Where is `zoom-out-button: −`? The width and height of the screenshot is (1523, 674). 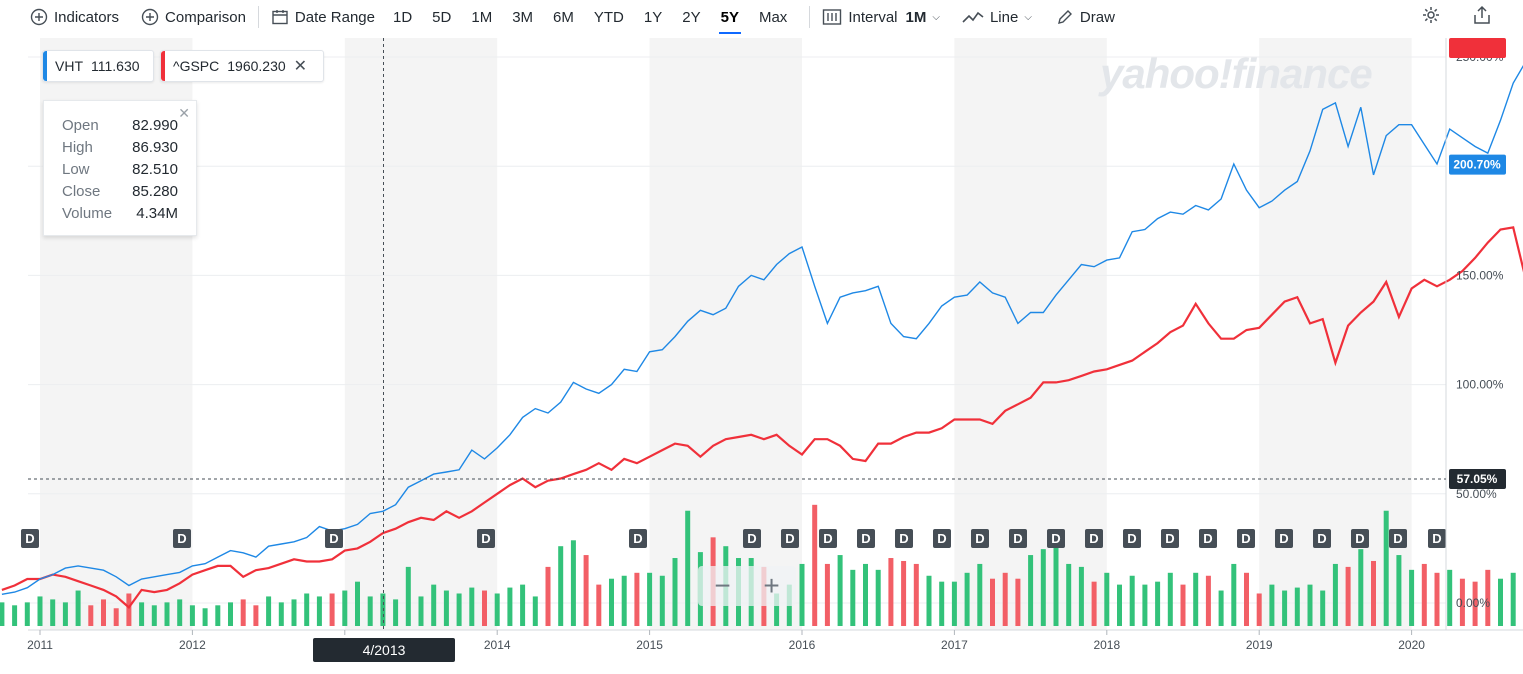
zoom-out-button: − is located at coordinates (722, 585).